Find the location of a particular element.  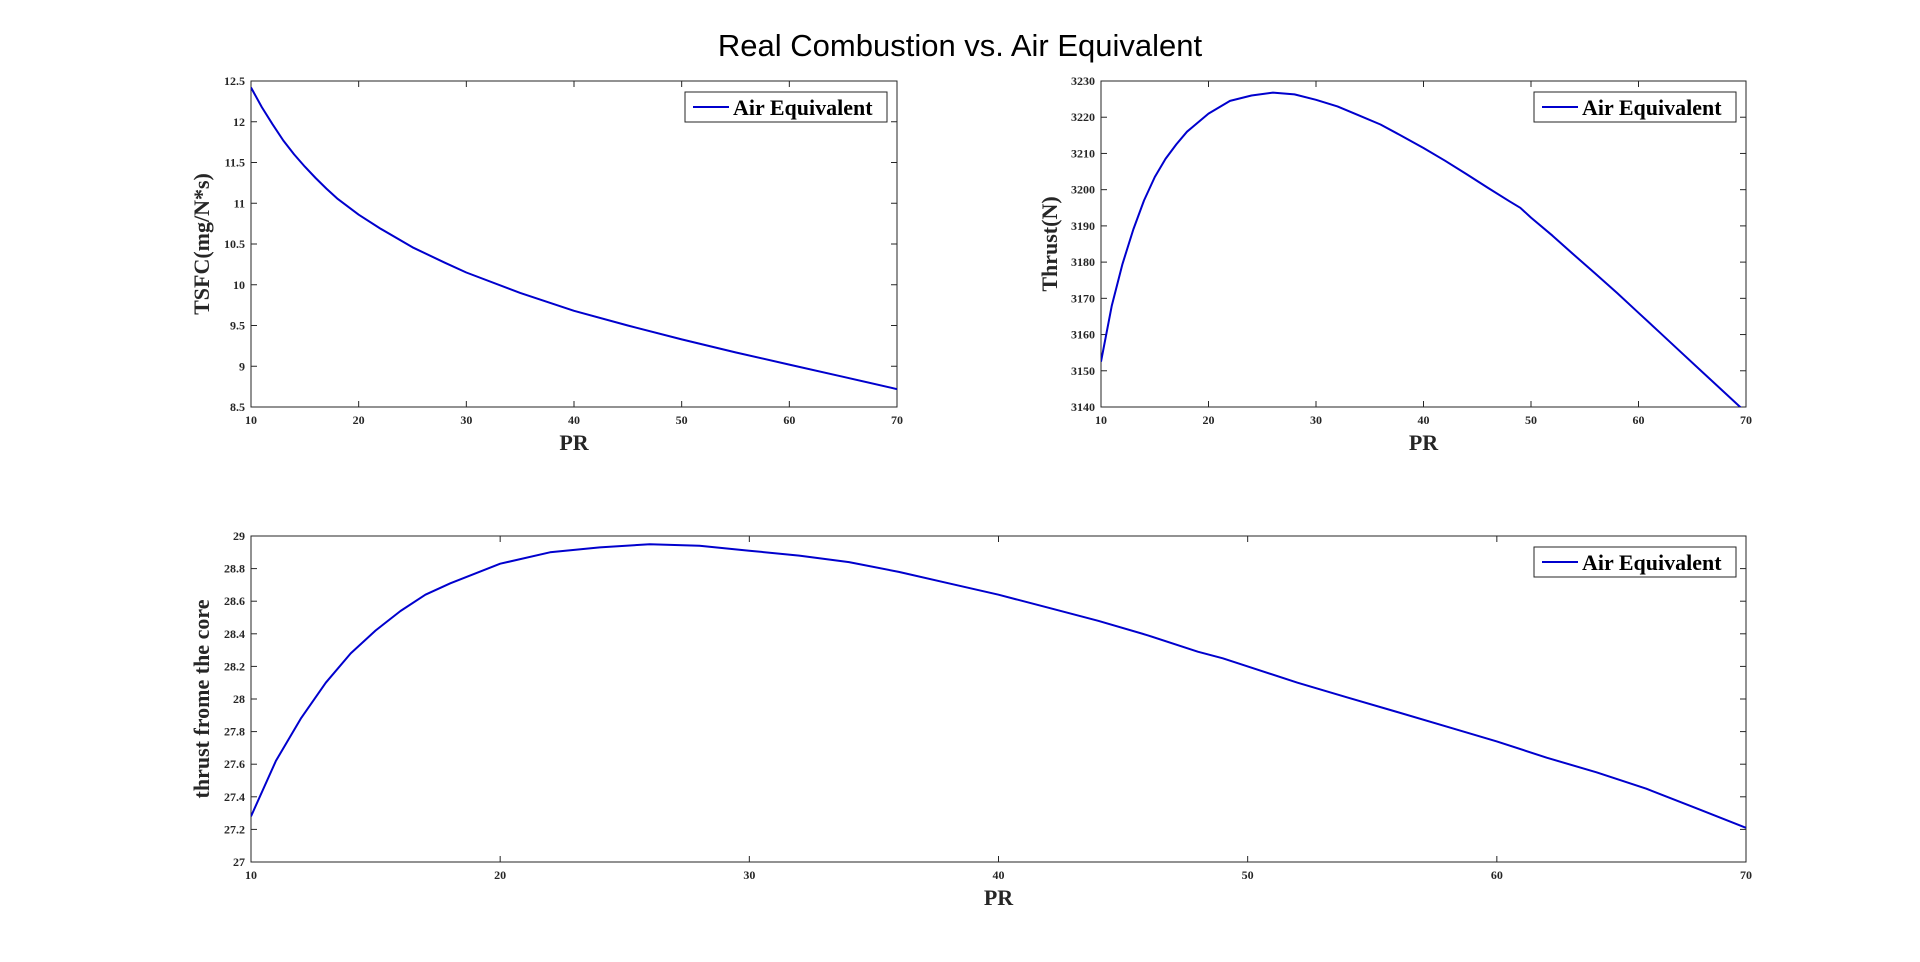

y-tick-label: 9 is located at coordinates (242, 366).